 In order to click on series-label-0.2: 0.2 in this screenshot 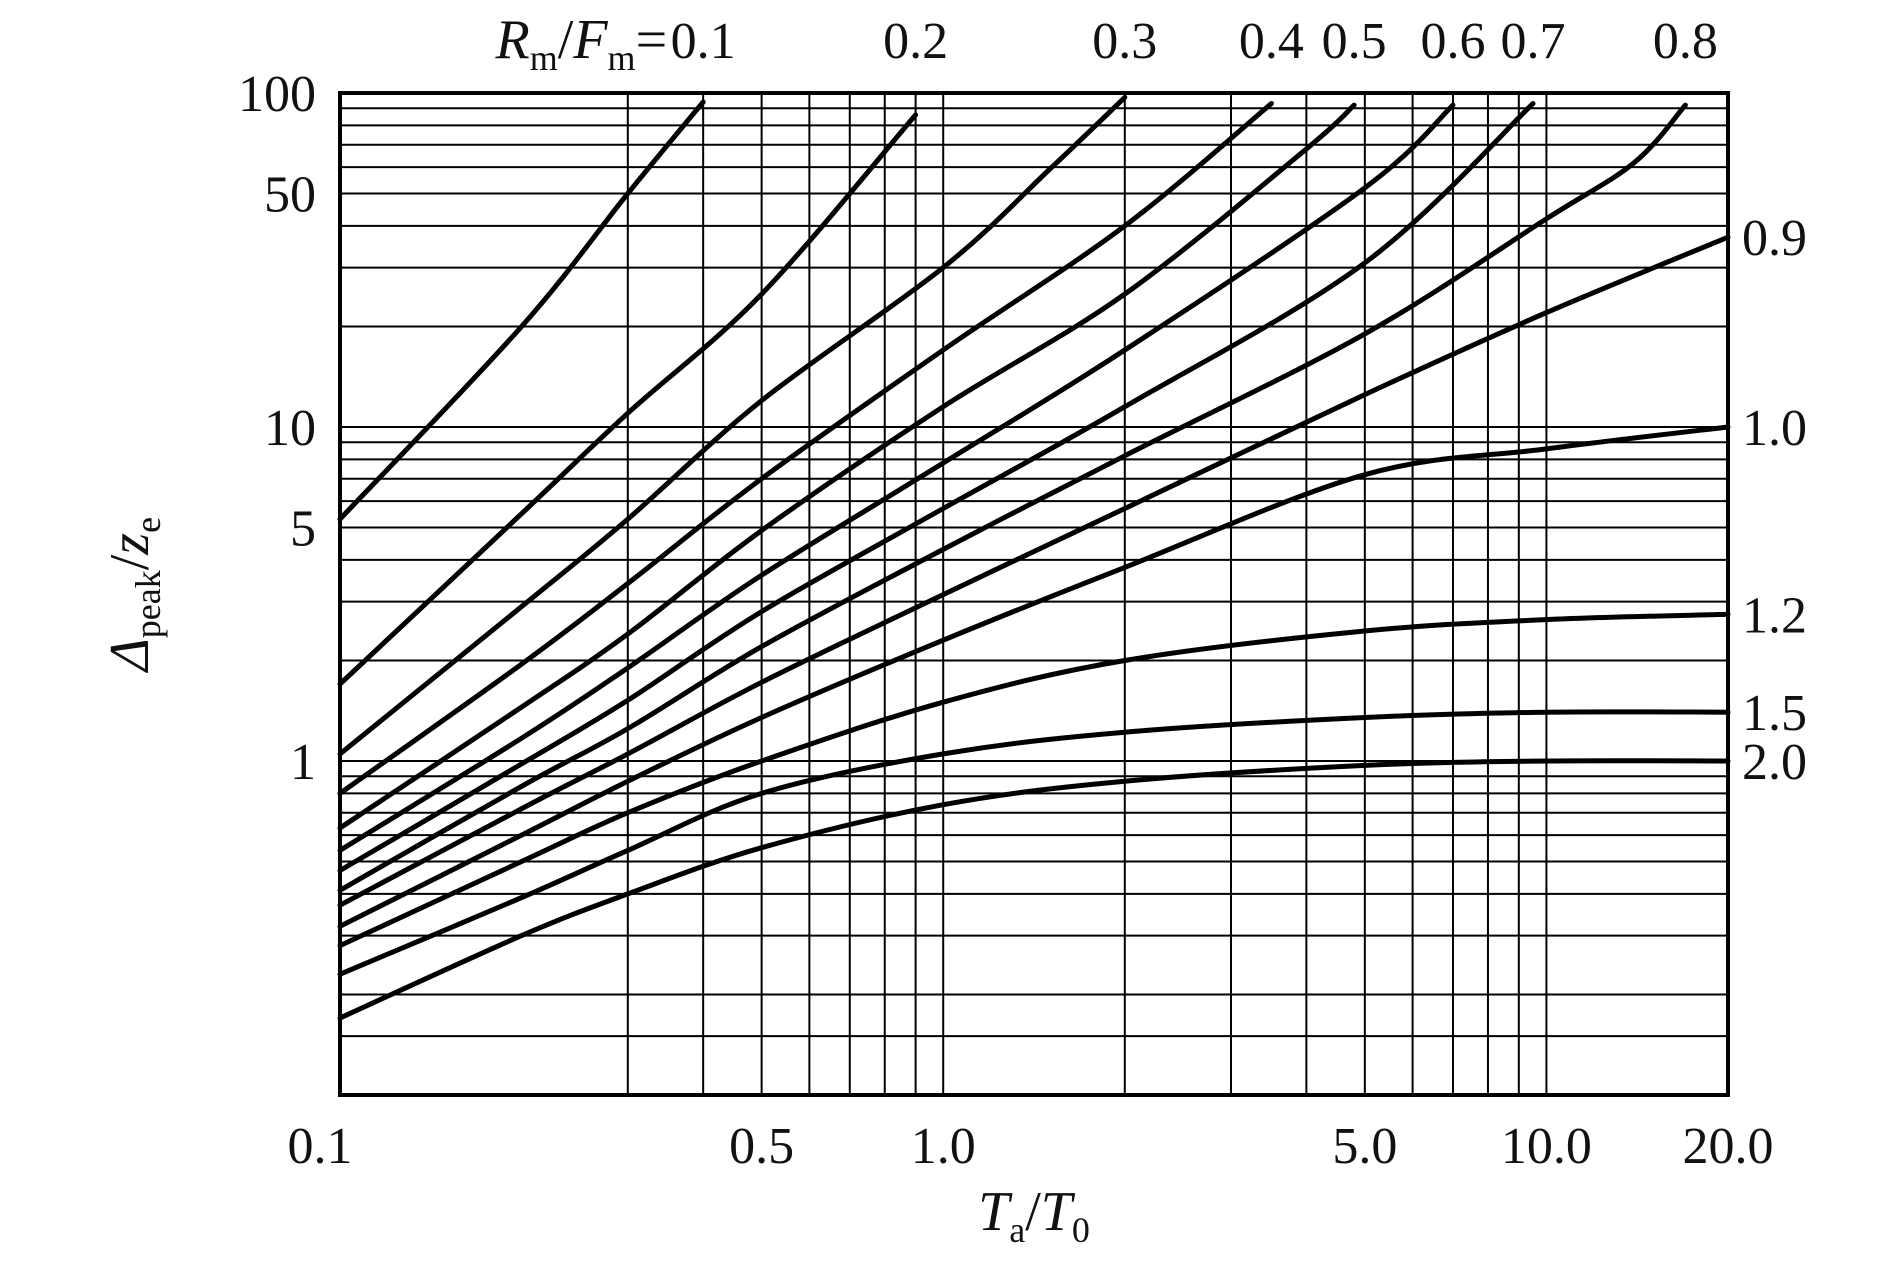, I will do `click(915, 41)`.